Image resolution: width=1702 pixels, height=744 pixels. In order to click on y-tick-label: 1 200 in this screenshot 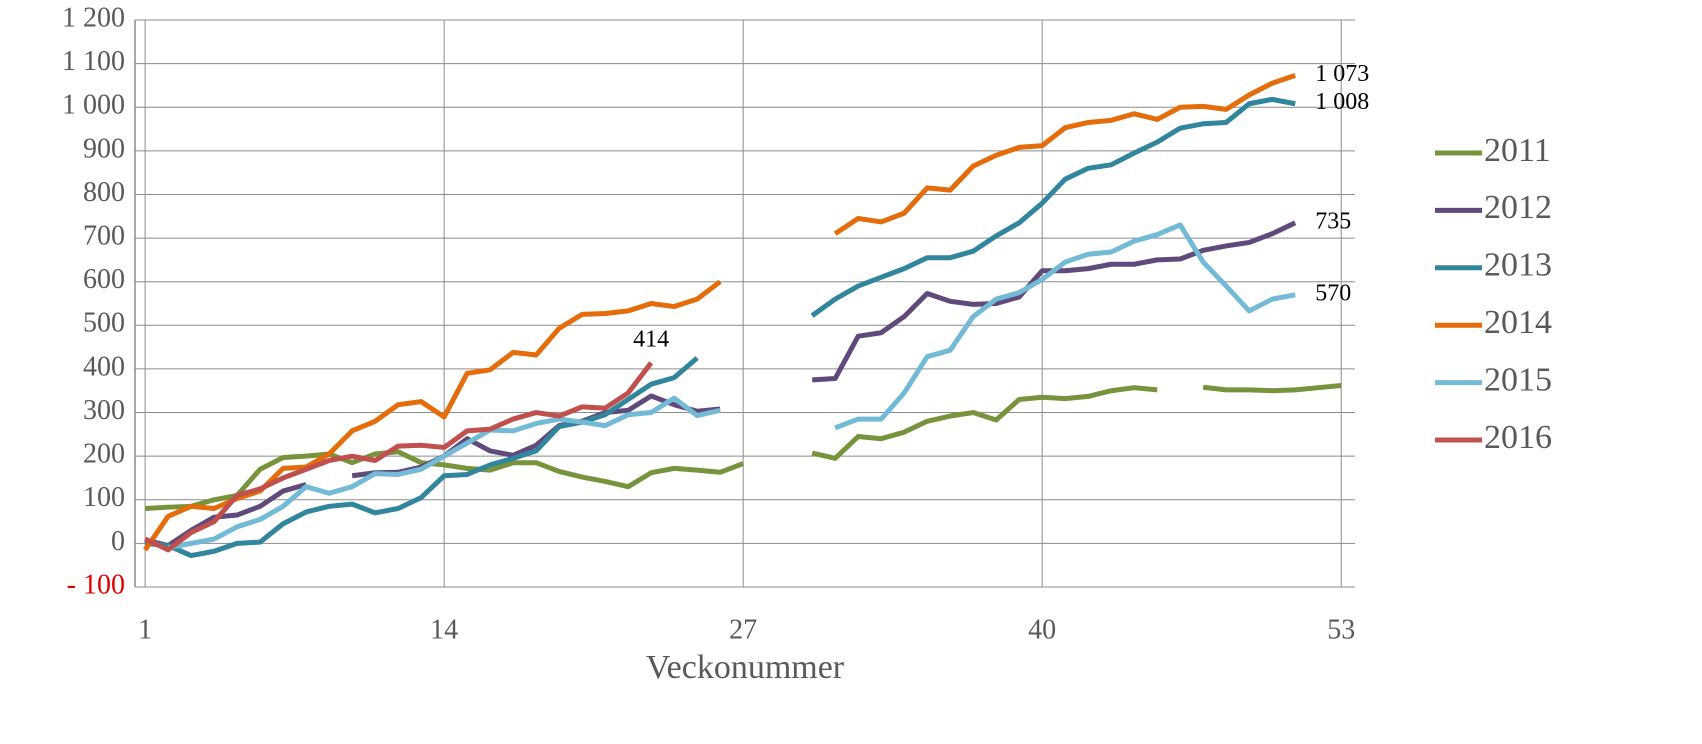, I will do `click(93, 17)`.